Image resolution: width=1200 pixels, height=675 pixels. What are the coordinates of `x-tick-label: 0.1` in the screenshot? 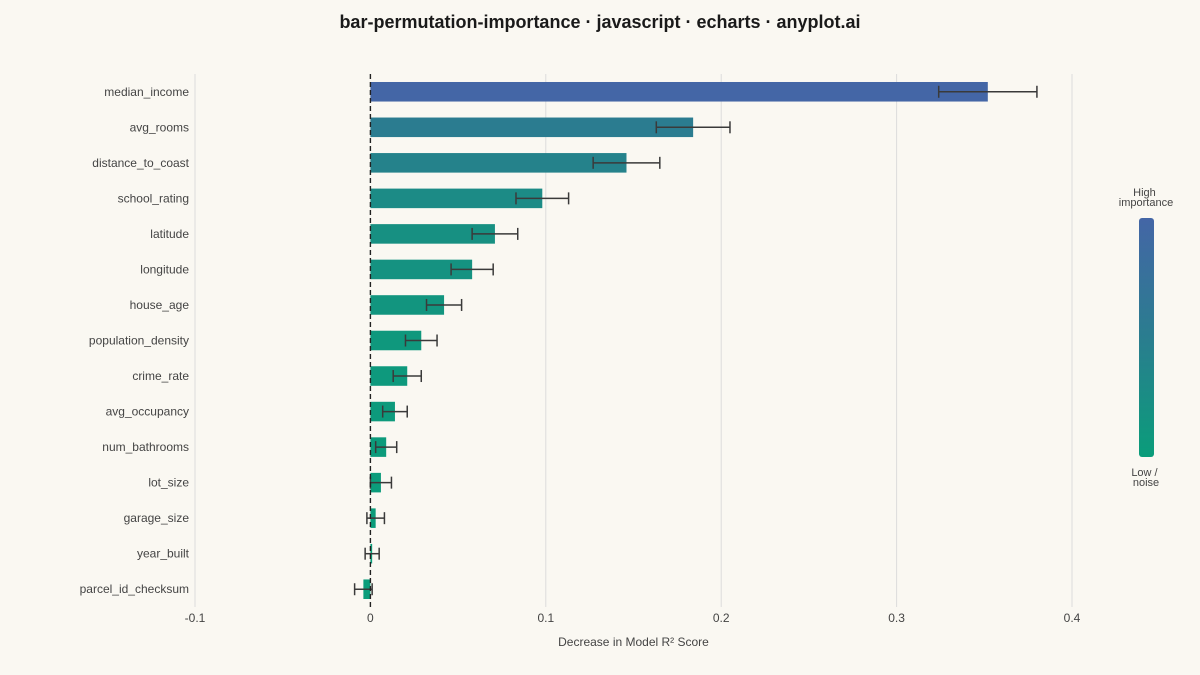 It's located at (545, 618).